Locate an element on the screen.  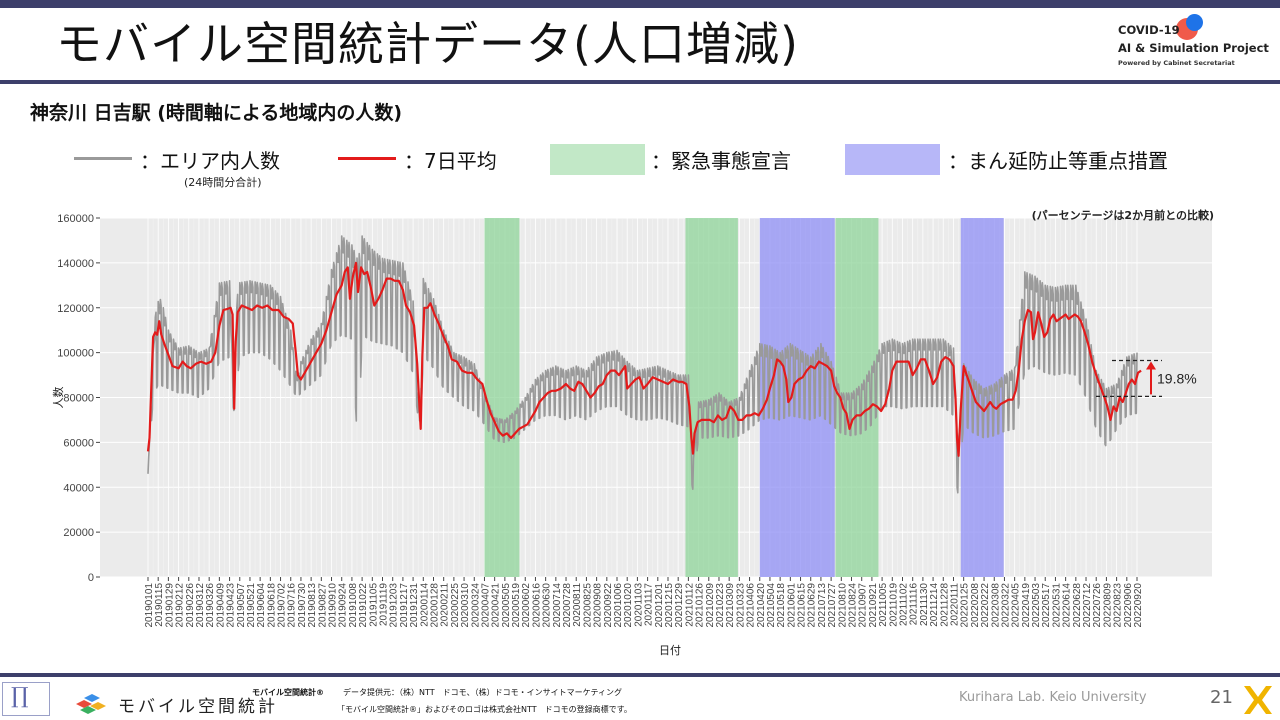
x-tick-label: 20220809 is located at coordinates (1107, 605).